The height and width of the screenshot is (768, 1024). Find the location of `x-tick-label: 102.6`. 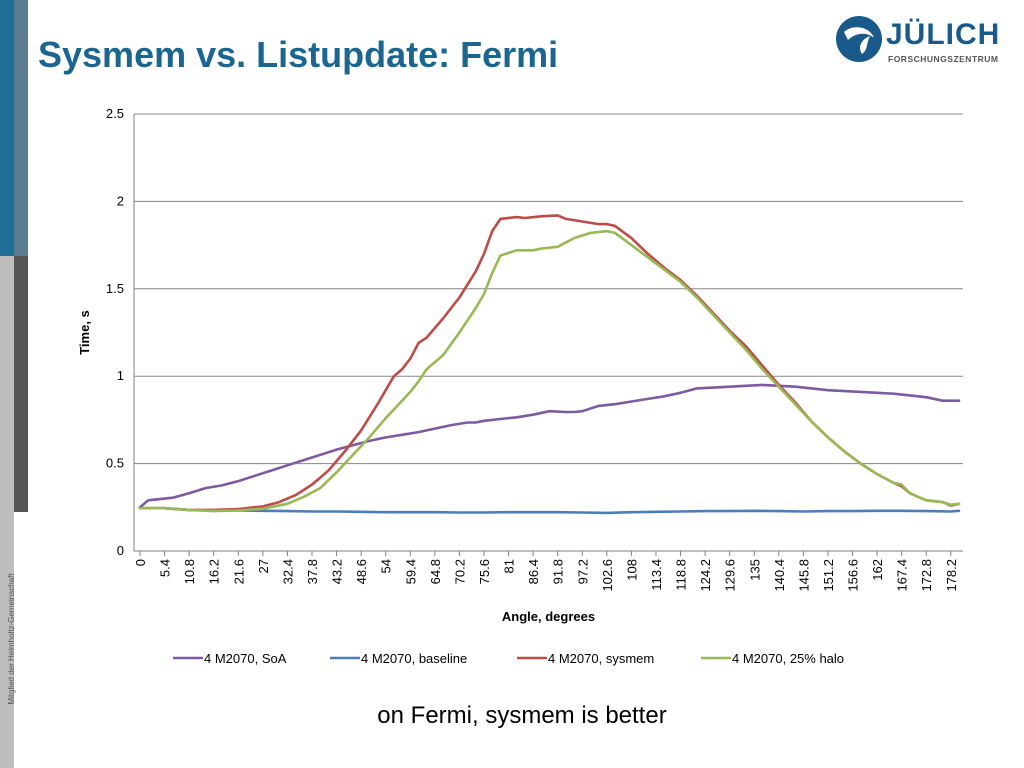

x-tick-label: 102.6 is located at coordinates (607, 575).